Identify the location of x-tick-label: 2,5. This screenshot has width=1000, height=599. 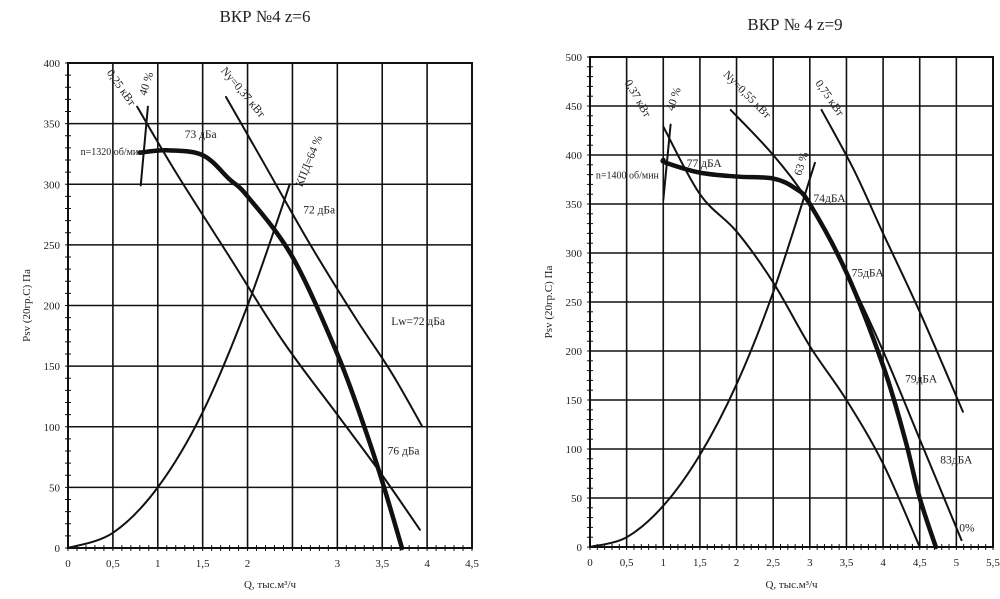
(773, 563).